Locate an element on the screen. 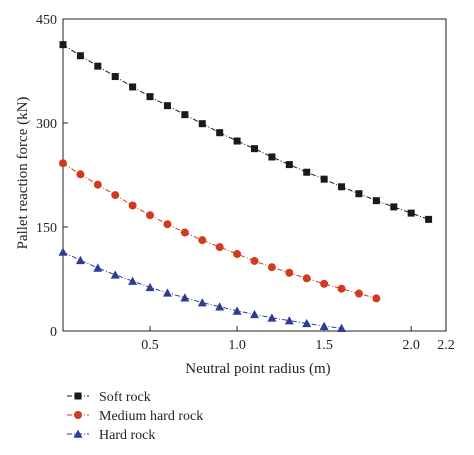 The height and width of the screenshot is (455, 474). legend-label: Medium hard rock is located at coordinates (151, 416).